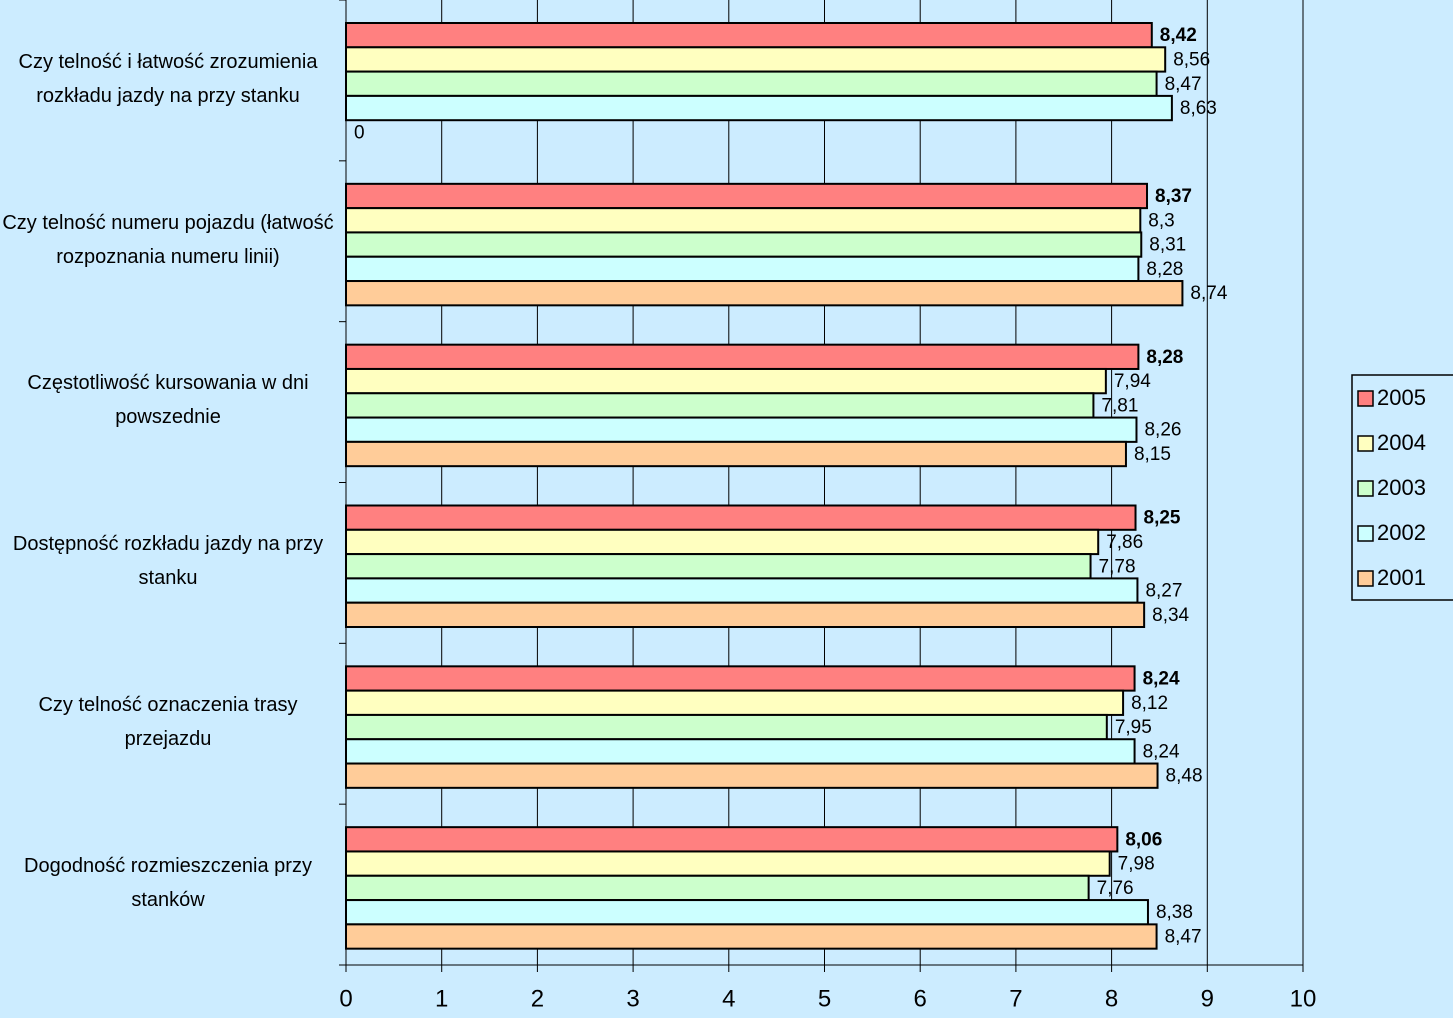  I want to click on x-tick-label: 9, so click(1207, 998).